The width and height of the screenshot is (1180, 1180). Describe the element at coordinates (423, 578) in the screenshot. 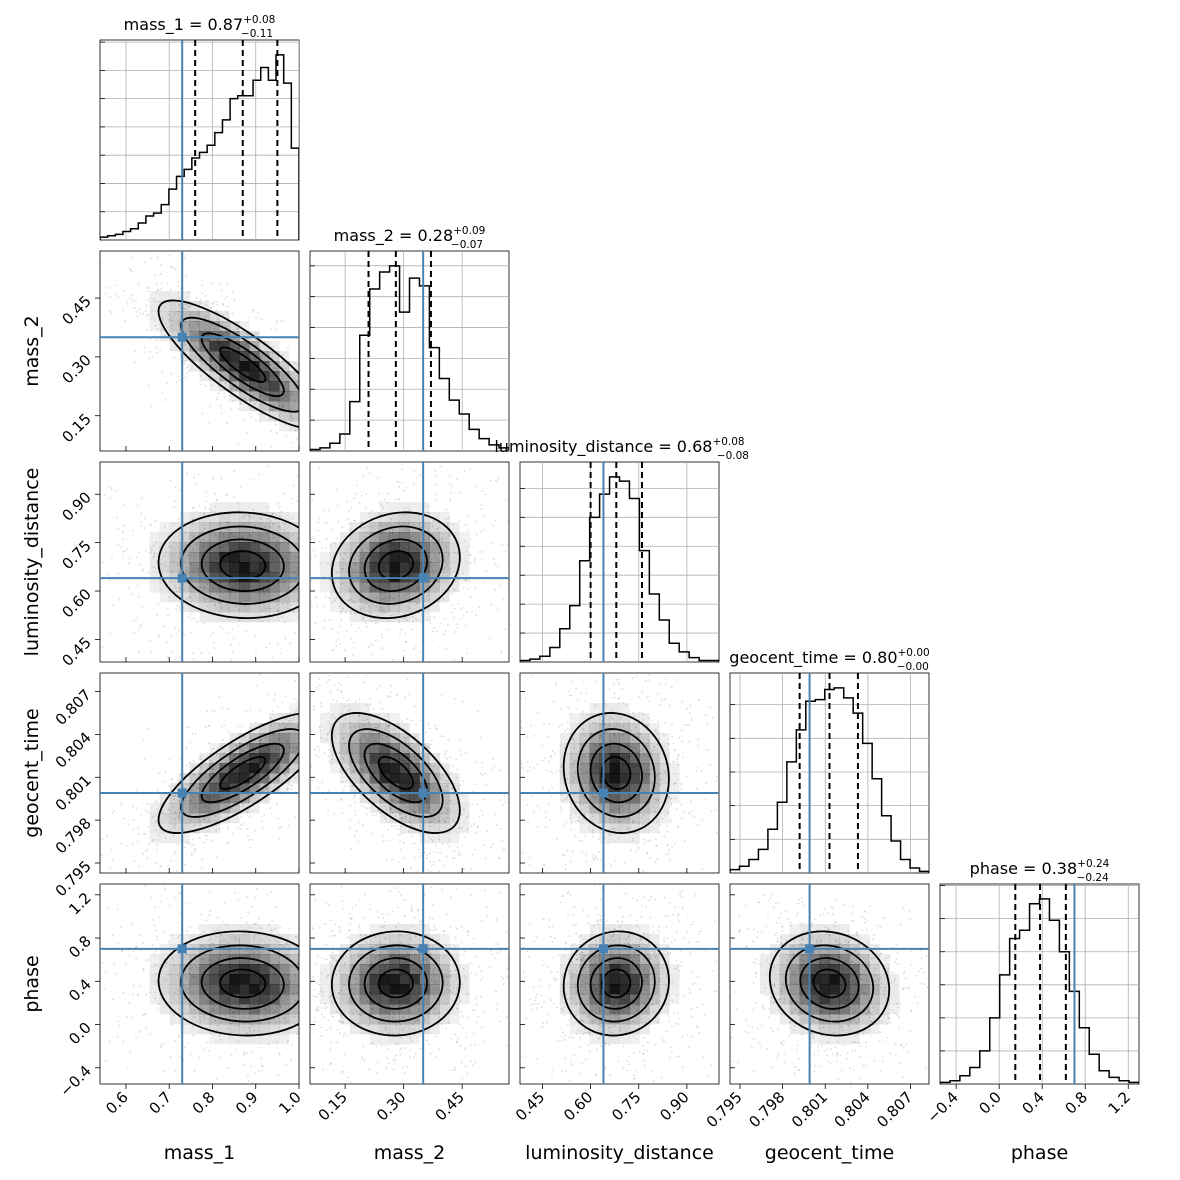

I see `truth-marker` at that location.